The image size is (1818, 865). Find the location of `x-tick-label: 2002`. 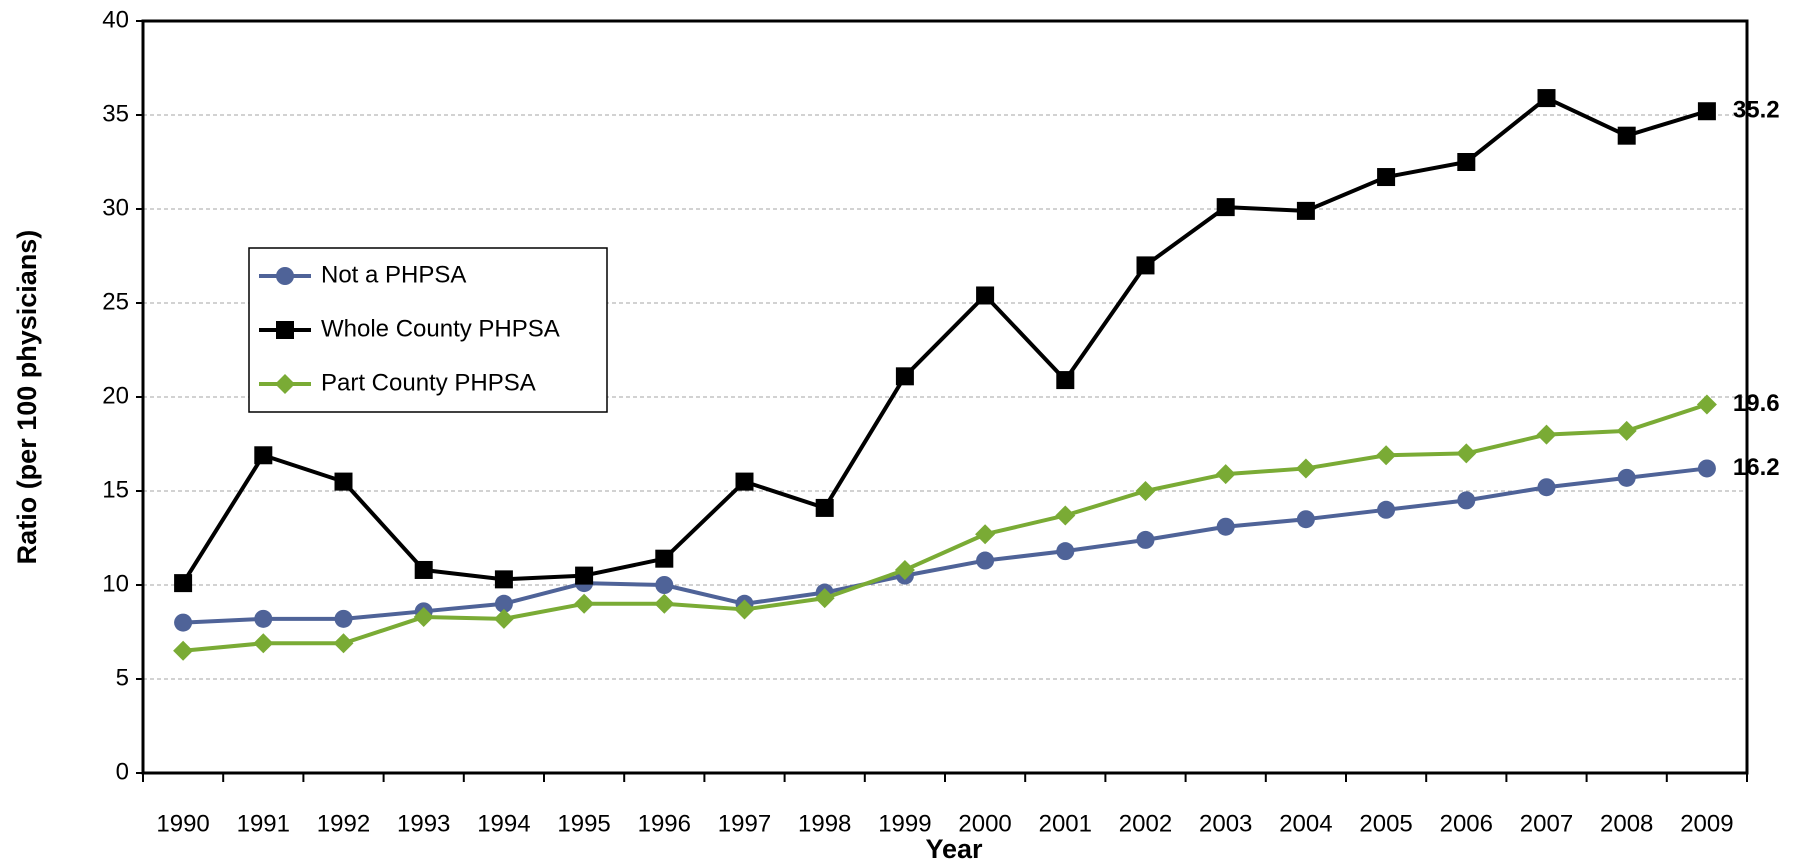

x-tick-label: 2002 is located at coordinates (1145, 823).